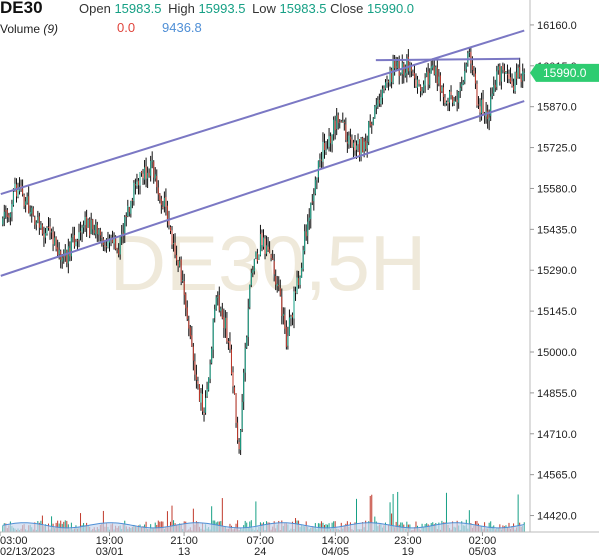  What do you see at coordinates (557, 230) in the screenshot?
I see `y-tick-label: 15435.0` at bounding box center [557, 230].